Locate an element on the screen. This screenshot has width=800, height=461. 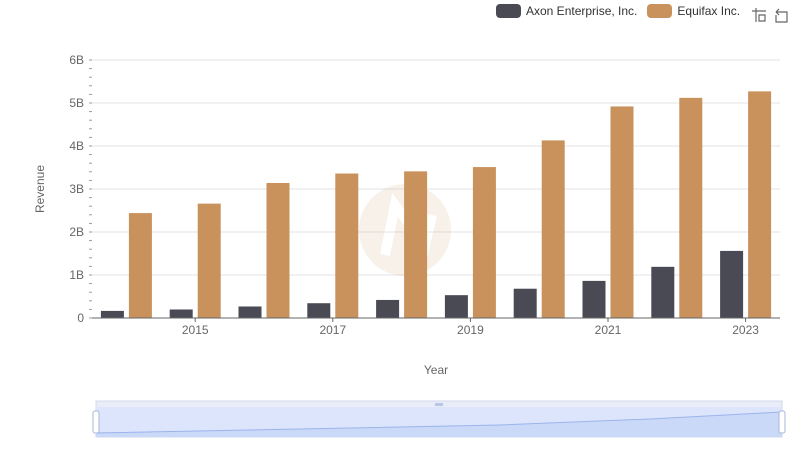
x-tick-label: 2015 is located at coordinates (195, 330).